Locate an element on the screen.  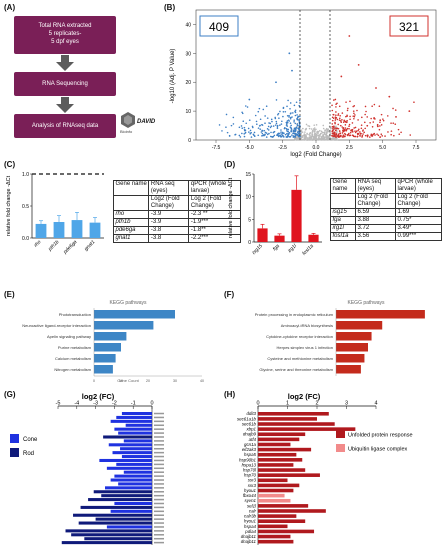
volcano-points is located at coordinates (316, 88).